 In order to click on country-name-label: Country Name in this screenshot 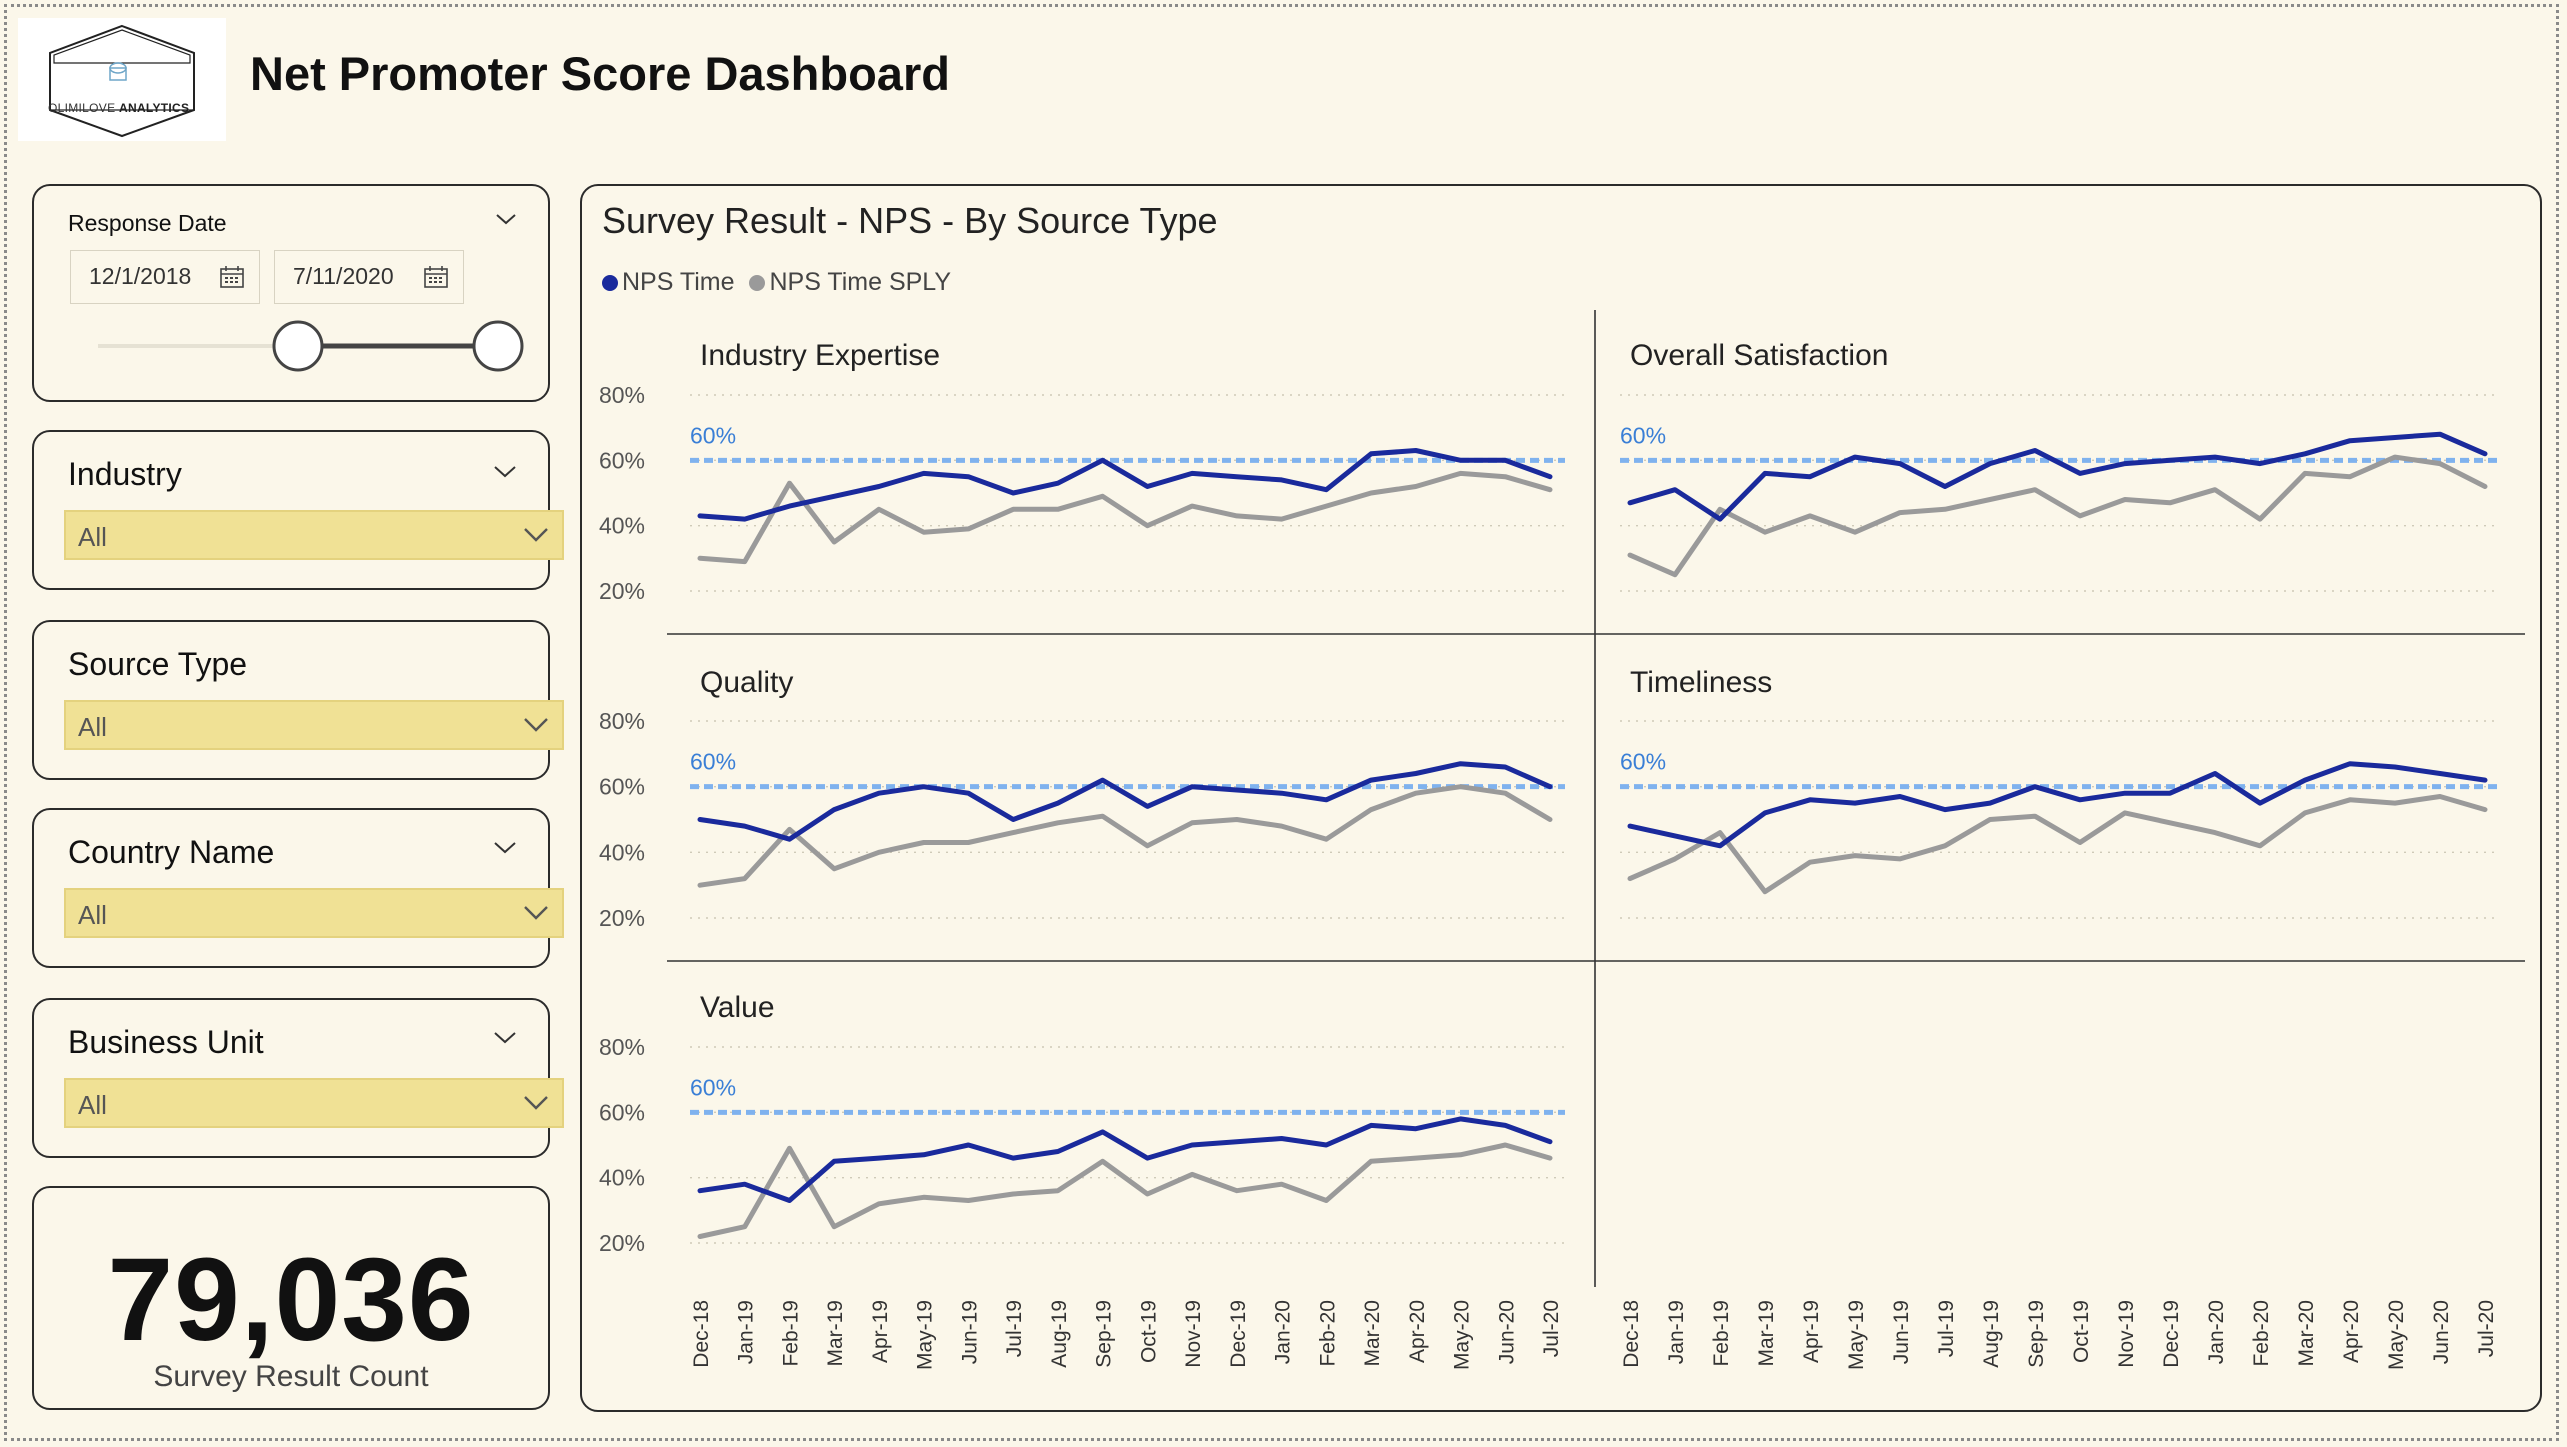, I will do `click(171, 852)`.